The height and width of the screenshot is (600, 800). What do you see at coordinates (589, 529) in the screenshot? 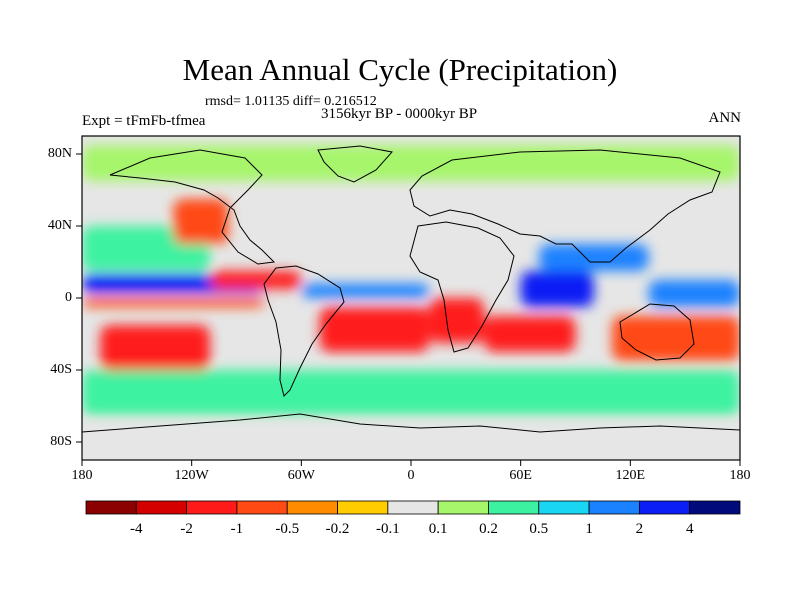
I see `colorbar-level-label: 1` at bounding box center [589, 529].